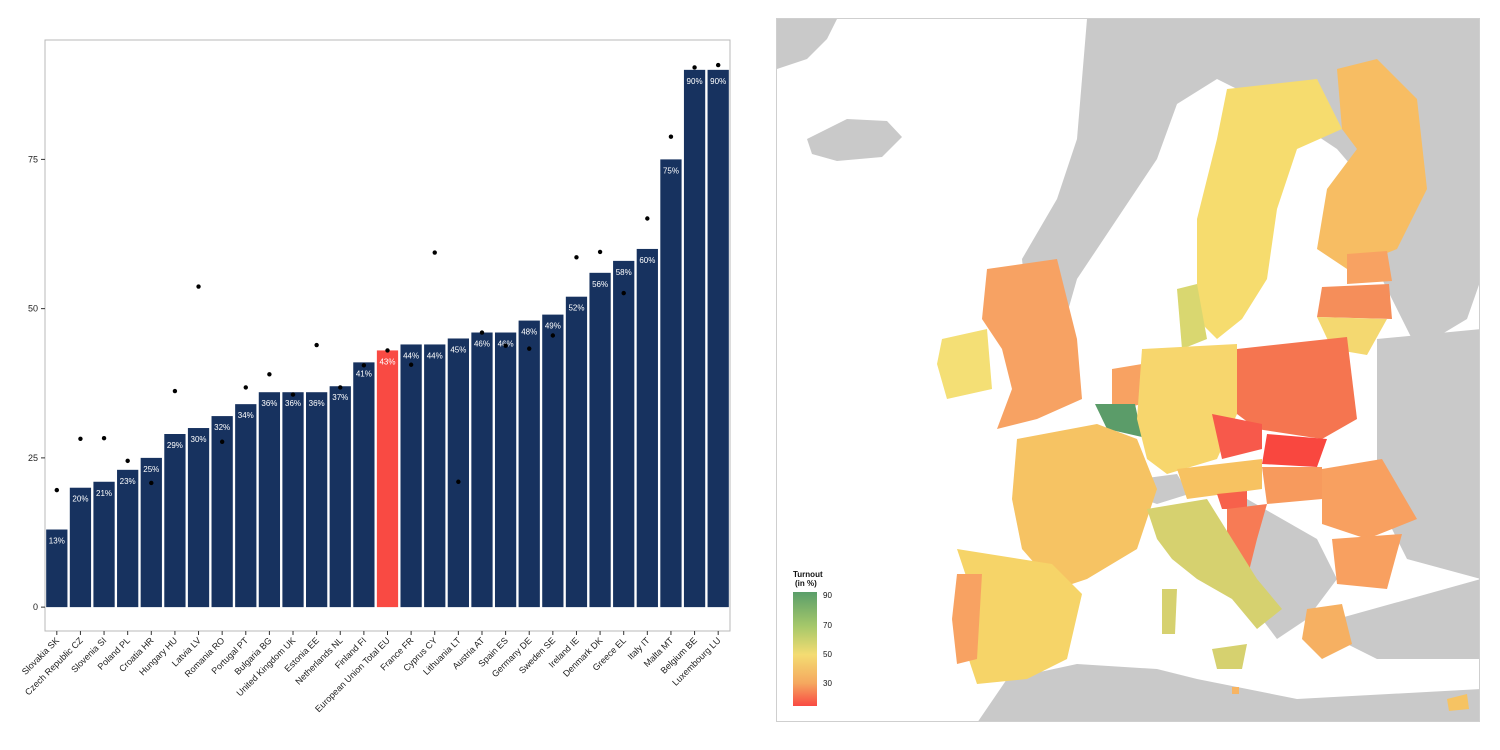  I want to click on turnout-legend: Turnout (in %) 90 70 50 30, so click(812, 638).